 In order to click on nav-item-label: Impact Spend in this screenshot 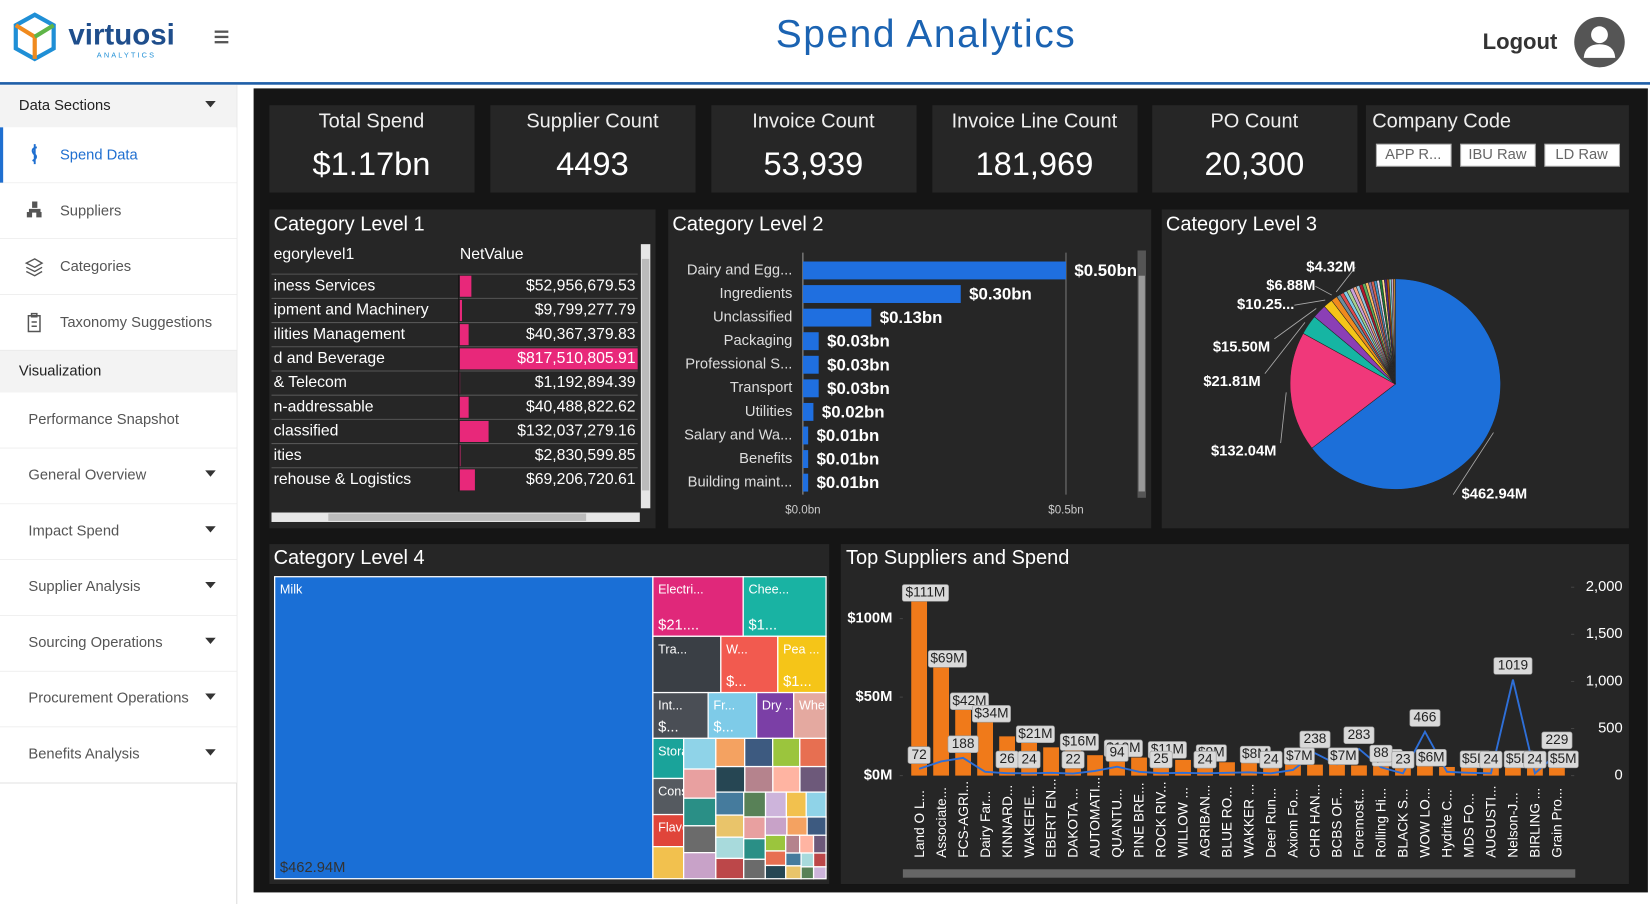, I will do `click(73, 531)`.